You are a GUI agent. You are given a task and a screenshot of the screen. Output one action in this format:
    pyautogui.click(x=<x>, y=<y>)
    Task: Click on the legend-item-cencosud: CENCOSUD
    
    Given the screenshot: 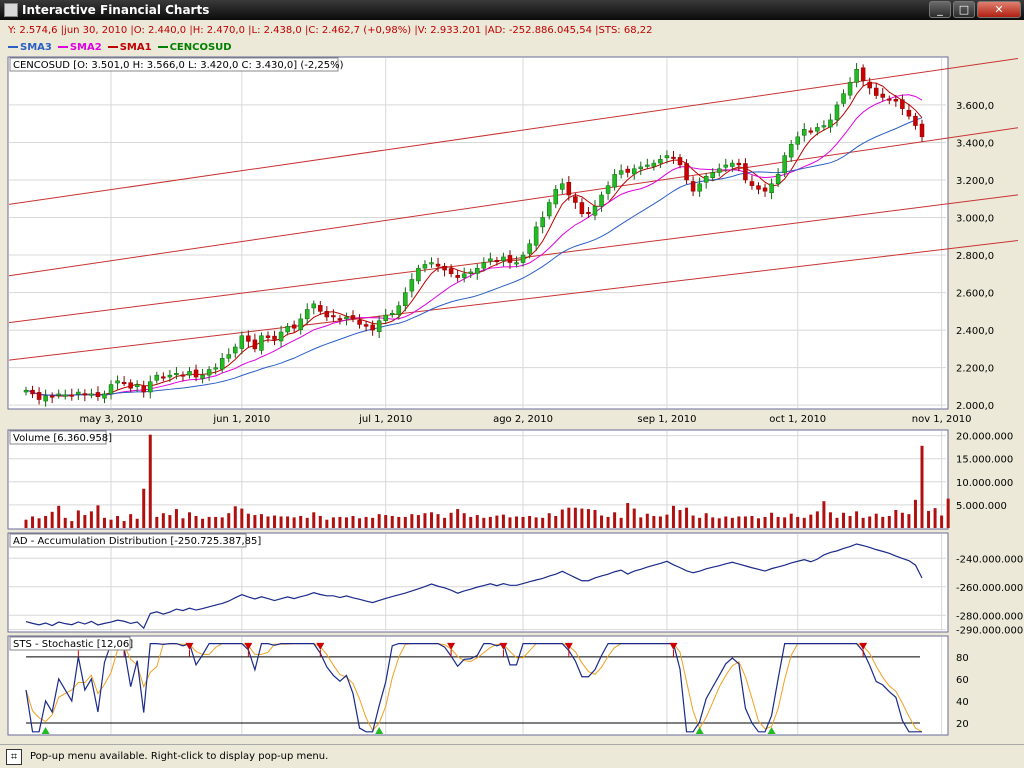 What is the action you would take?
    pyautogui.click(x=194, y=47)
    